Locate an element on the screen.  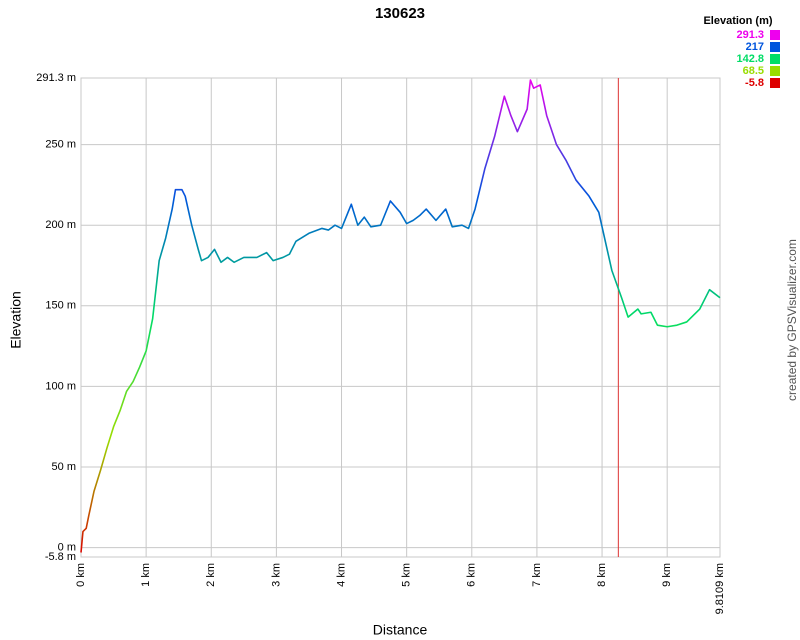
chart-title: 130623 is located at coordinates (400, 13).